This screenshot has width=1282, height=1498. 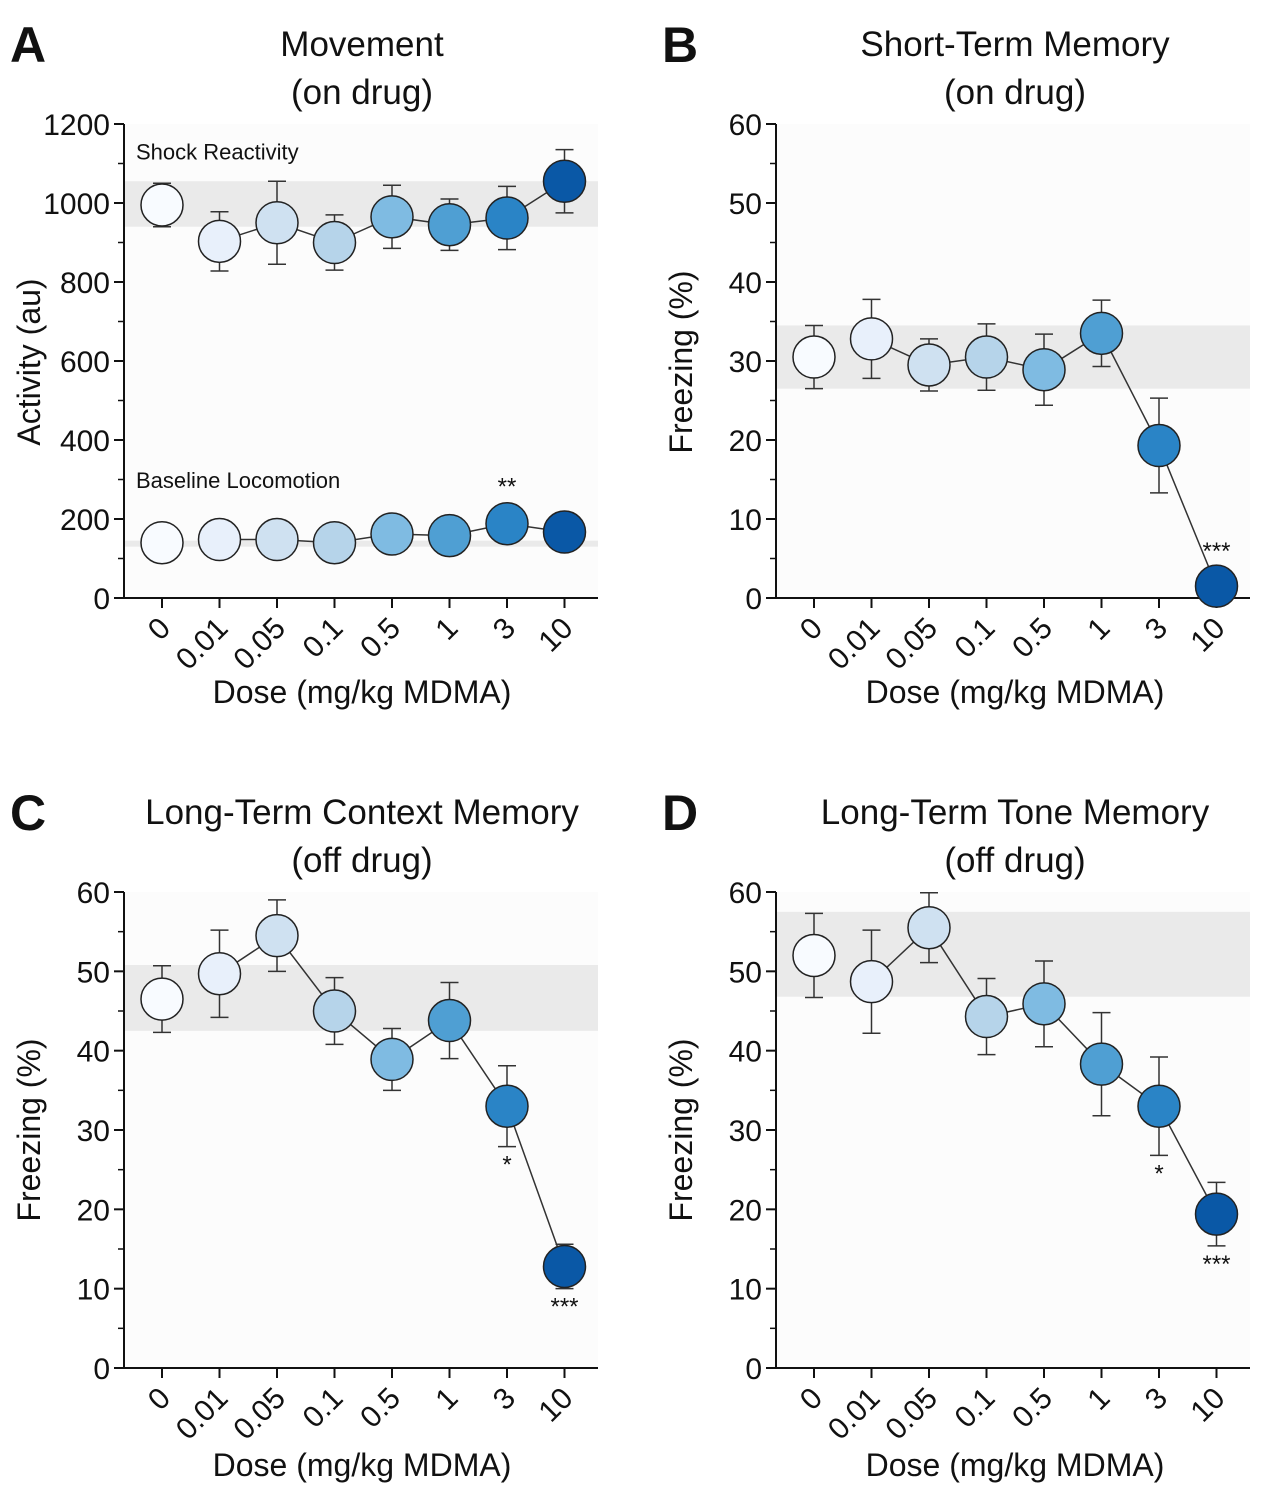 I want to click on y-tick-label: 10, so click(x=93, y=1290).